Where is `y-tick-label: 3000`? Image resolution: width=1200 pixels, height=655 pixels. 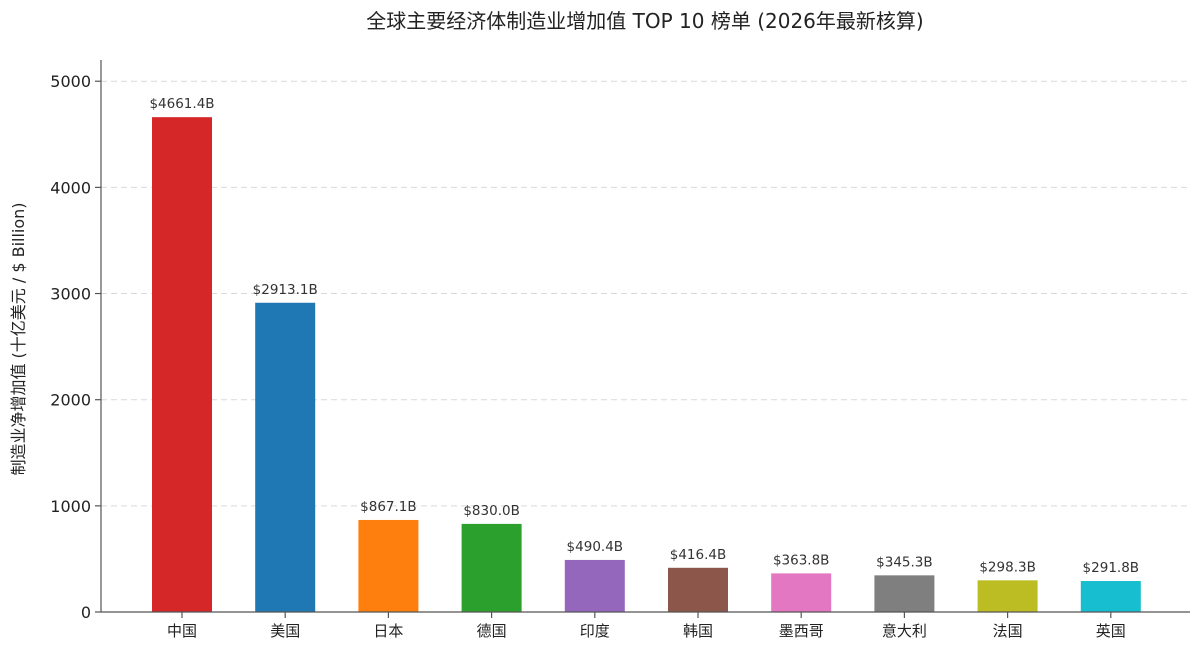
y-tick-label: 3000 is located at coordinates (70, 294).